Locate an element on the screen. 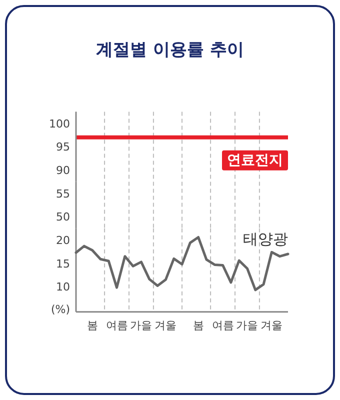 The width and height of the screenshot is (340, 400). y-tick-label: 95 is located at coordinates (63, 147).